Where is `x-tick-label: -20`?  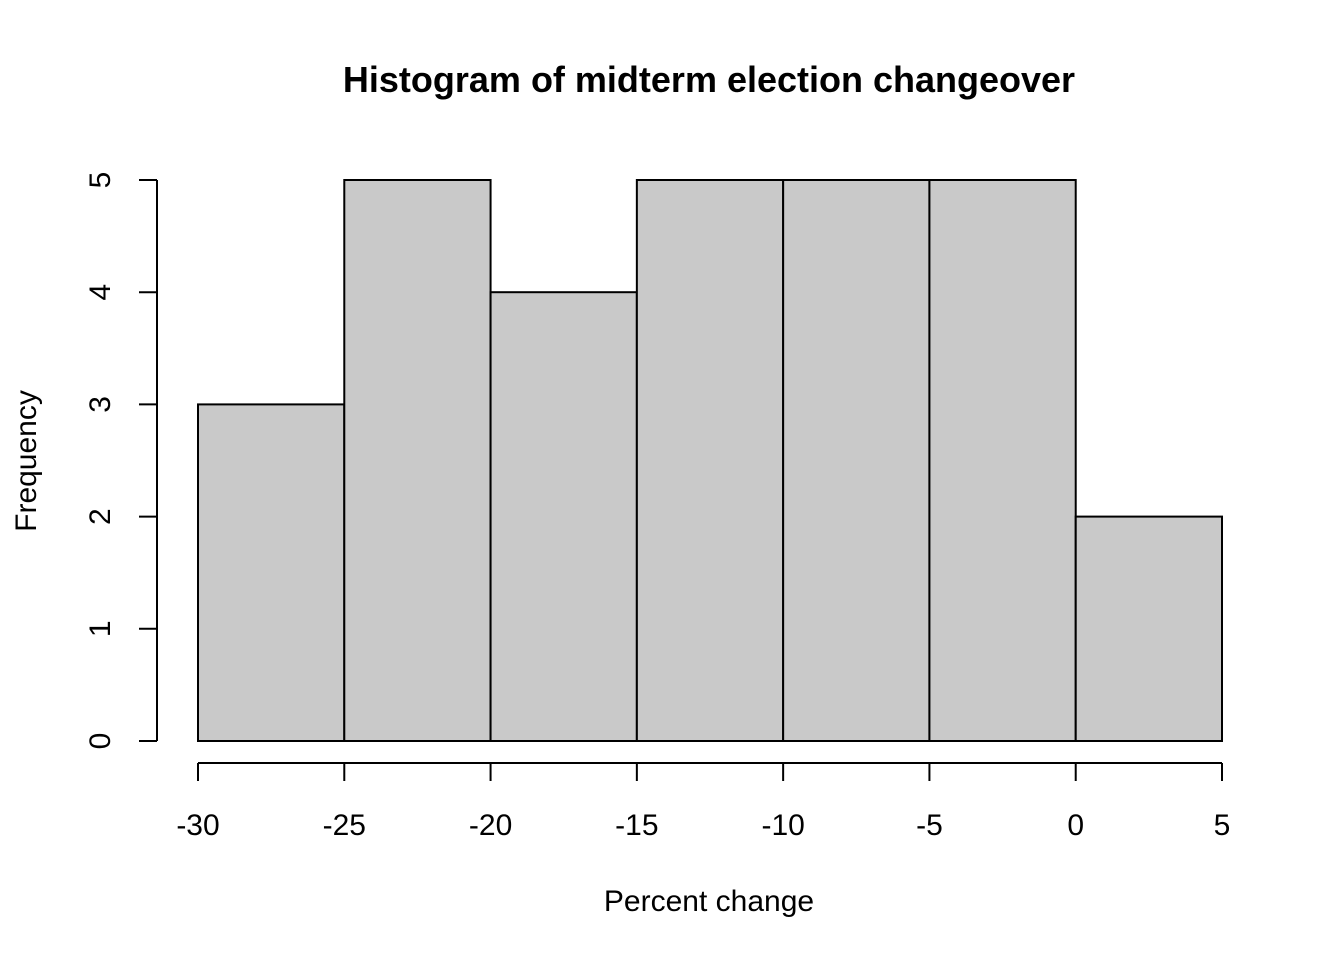
x-tick-label: -20 is located at coordinates (490, 825).